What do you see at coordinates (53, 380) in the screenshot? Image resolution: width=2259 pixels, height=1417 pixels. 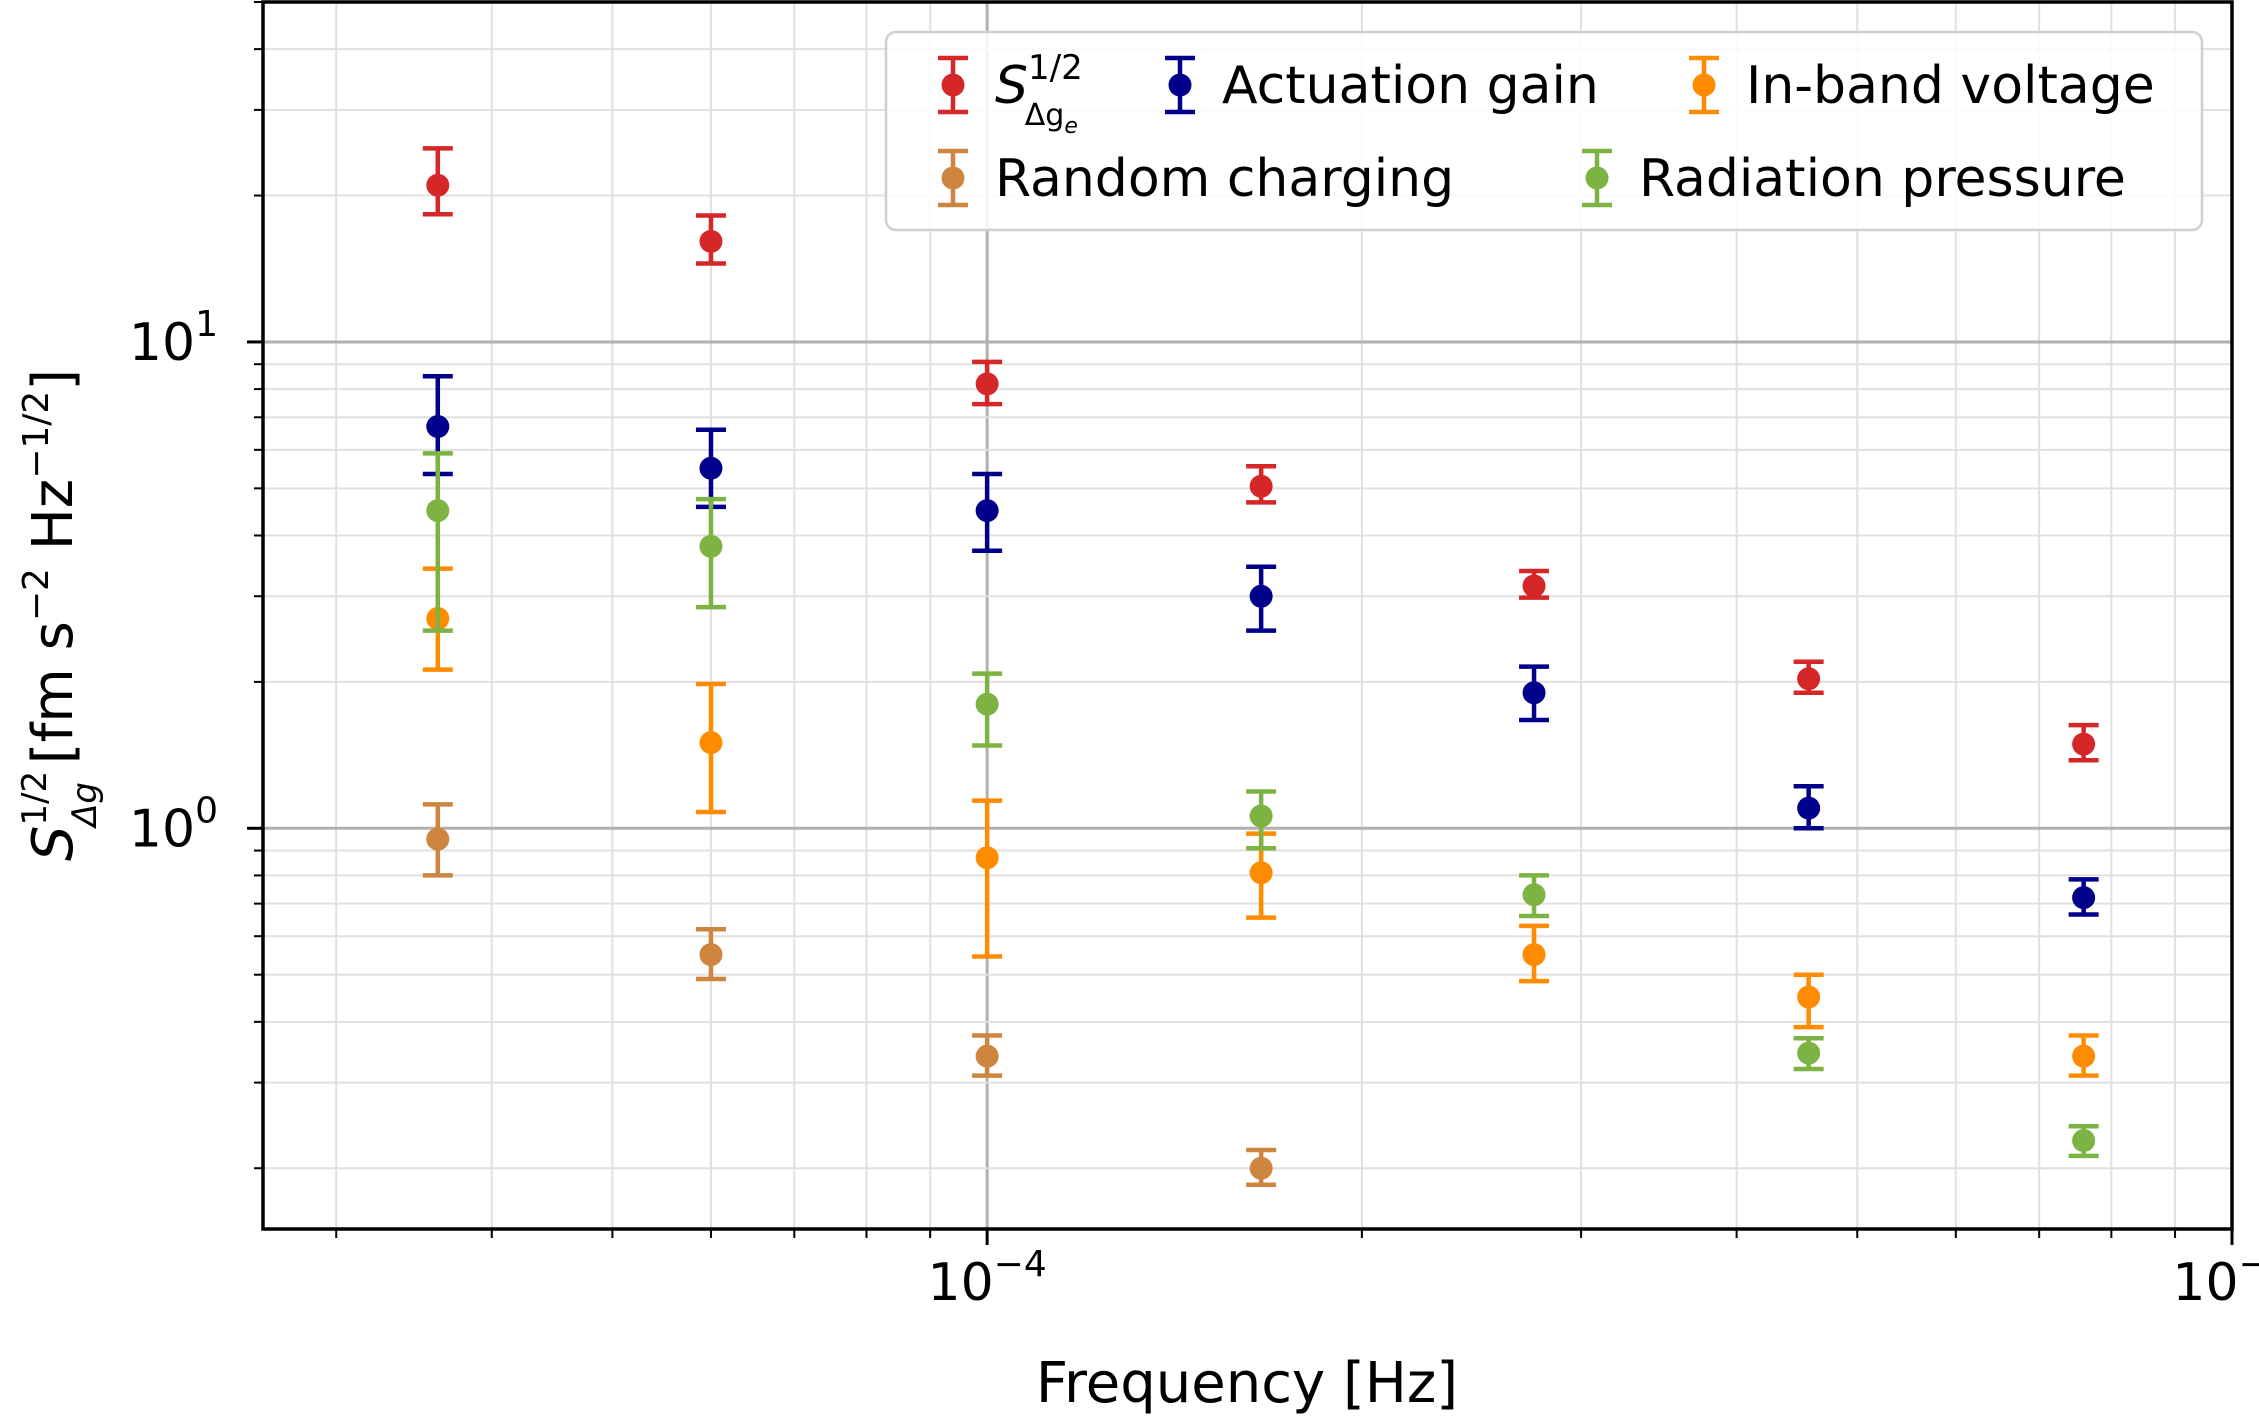 I see `y-label-end: ]` at bounding box center [53, 380].